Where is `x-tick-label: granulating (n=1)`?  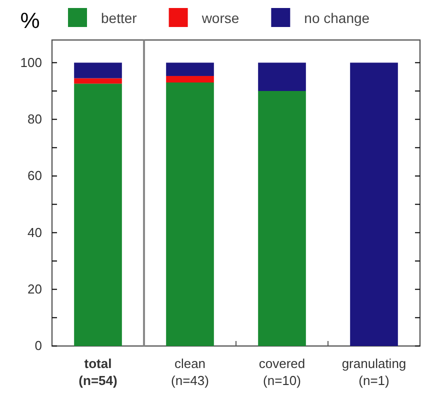
x-tick-label: granulating (n=1) is located at coordinates (374, 372).